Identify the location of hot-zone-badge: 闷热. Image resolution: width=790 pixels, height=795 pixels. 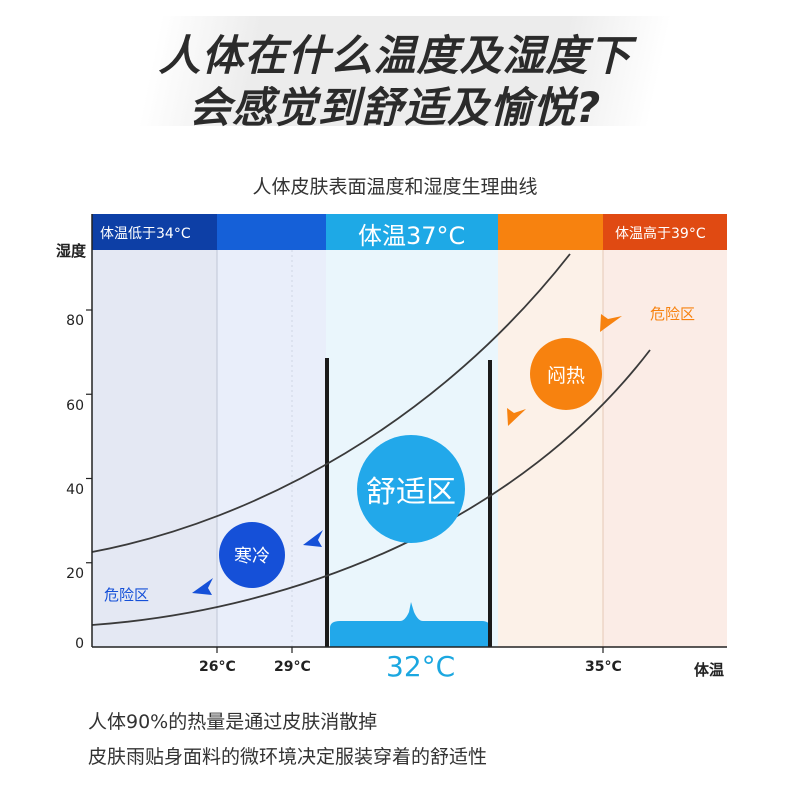
(566, 374).